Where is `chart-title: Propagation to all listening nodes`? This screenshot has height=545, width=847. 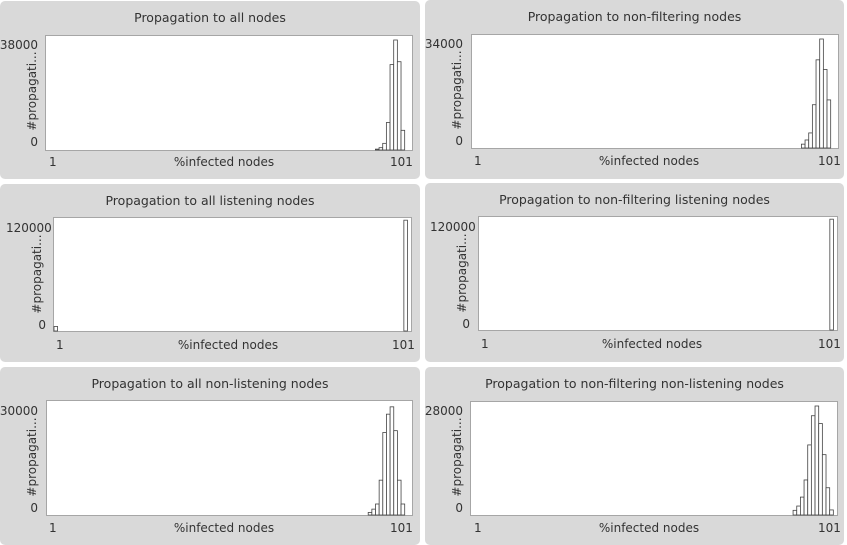 chart-title: Propagation to all listening nodes is located at coordinates (210, 200).